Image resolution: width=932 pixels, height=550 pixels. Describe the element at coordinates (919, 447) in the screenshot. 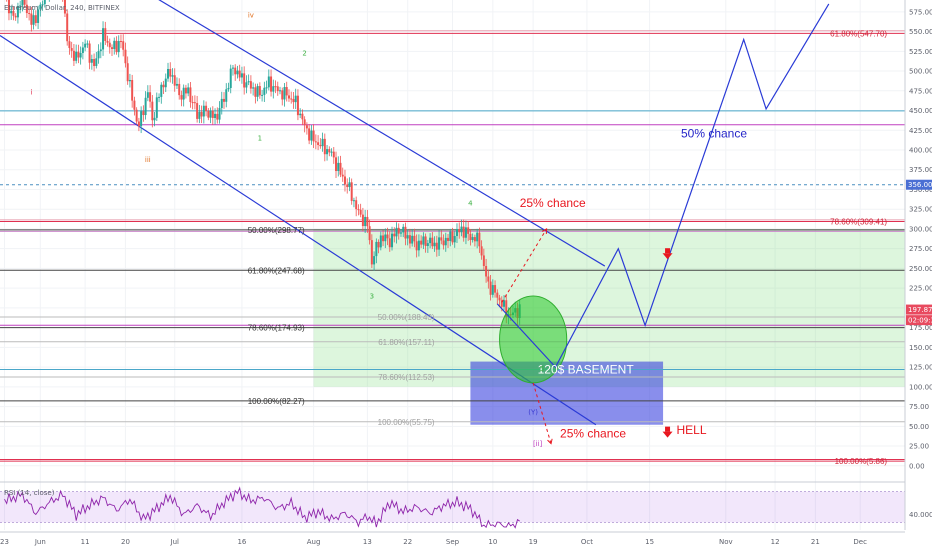

I see `y-tick-label: 25.00` at that location.